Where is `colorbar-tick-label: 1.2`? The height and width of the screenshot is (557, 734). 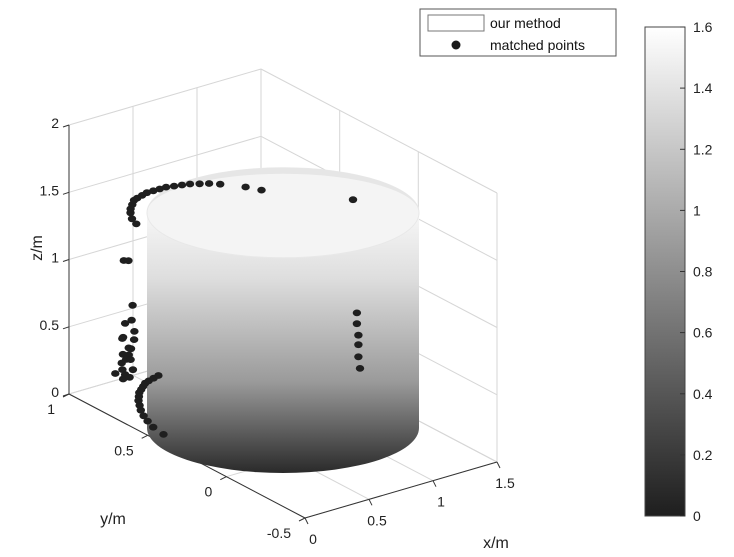 colorbar-tick-label: 1.2 is located at coordinates (703, 149).